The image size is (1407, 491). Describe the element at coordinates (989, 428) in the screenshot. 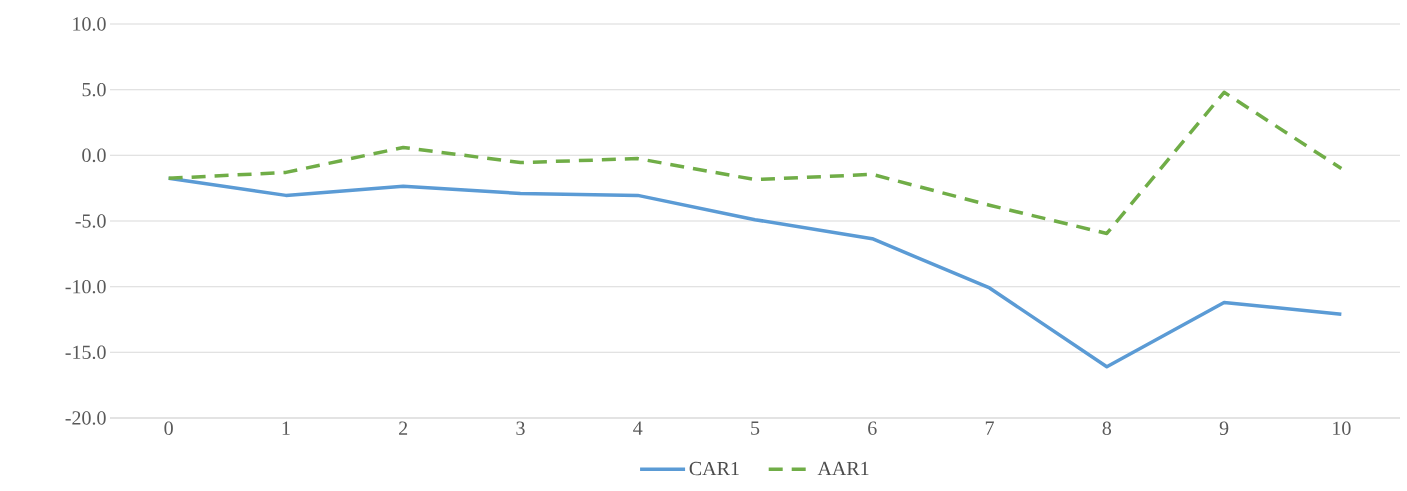

I see `x-tick-label: 7` at that location.